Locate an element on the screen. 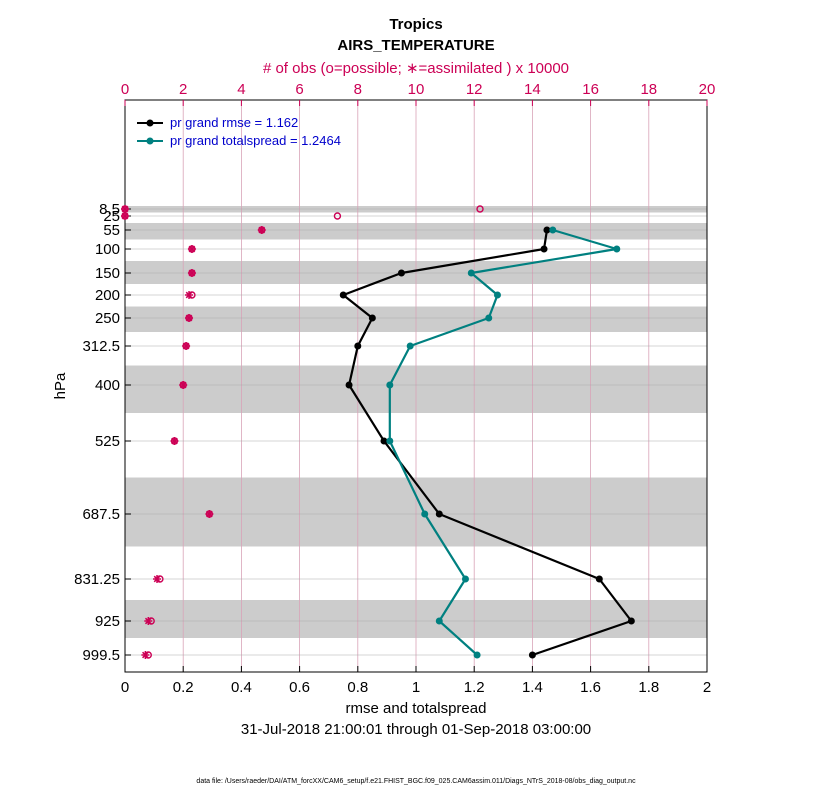 This screenshot has width=830, height=800. top-tick-label: 10 is located at coordinates (416, 89).